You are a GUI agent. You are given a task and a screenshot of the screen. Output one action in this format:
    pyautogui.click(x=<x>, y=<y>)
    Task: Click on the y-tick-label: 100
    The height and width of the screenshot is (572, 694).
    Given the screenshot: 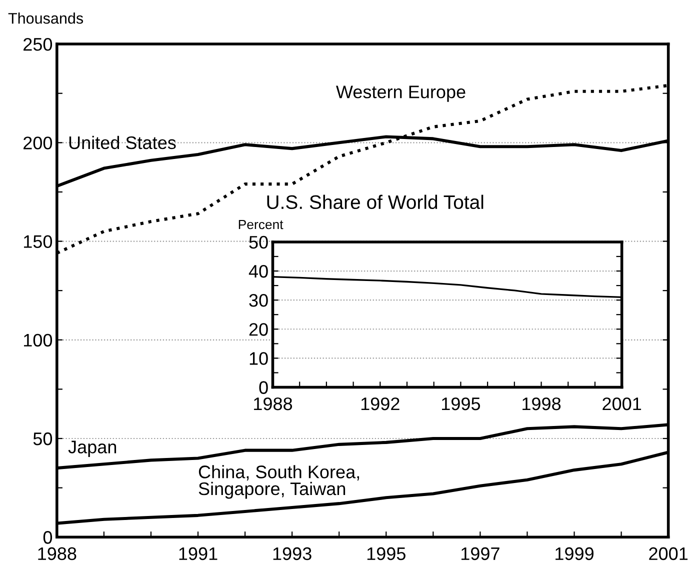 What is the action you would take?
    pyautogui.click(x=38, y=340)
    